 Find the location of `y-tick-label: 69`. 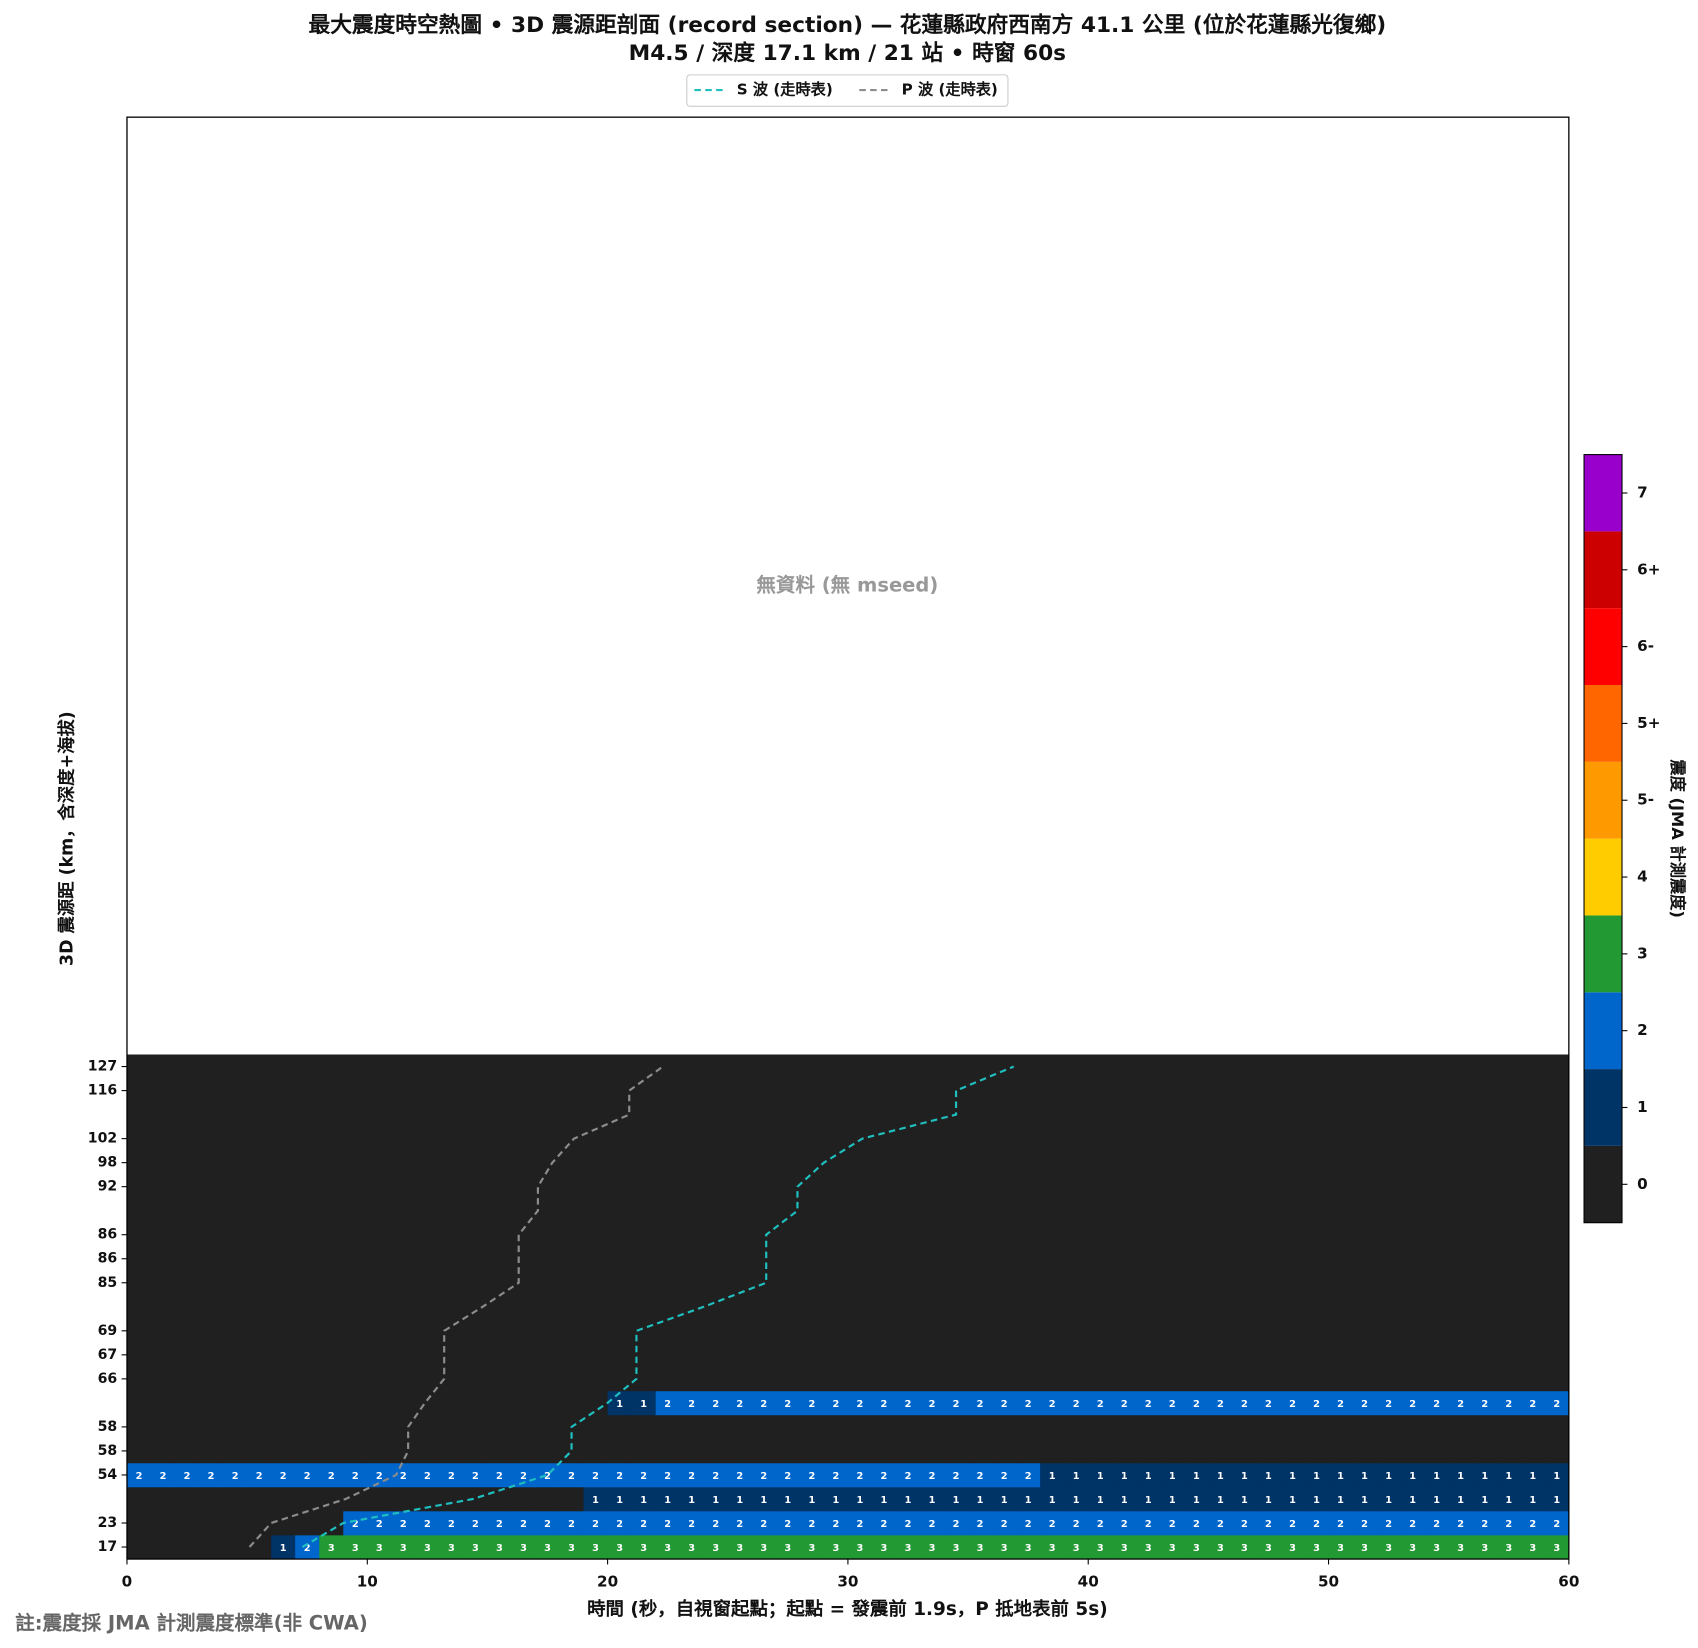

y-tick-label: 69 is located at coordinates (108, 1331).